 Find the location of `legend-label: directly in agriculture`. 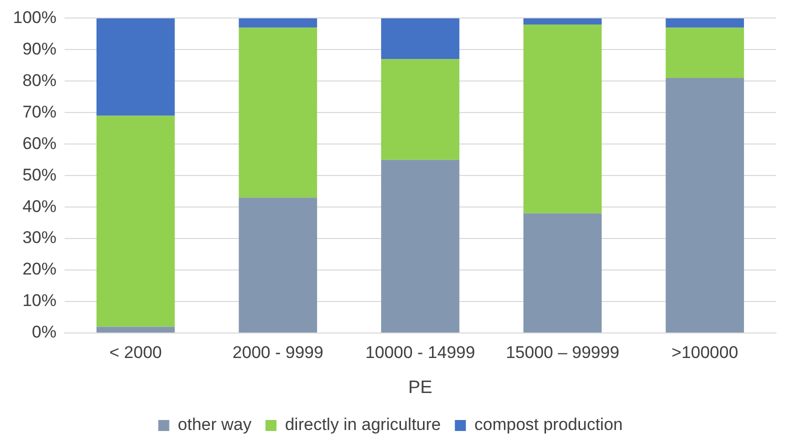

legend-label: directly in agriculture is located at coordinates (362, 424).